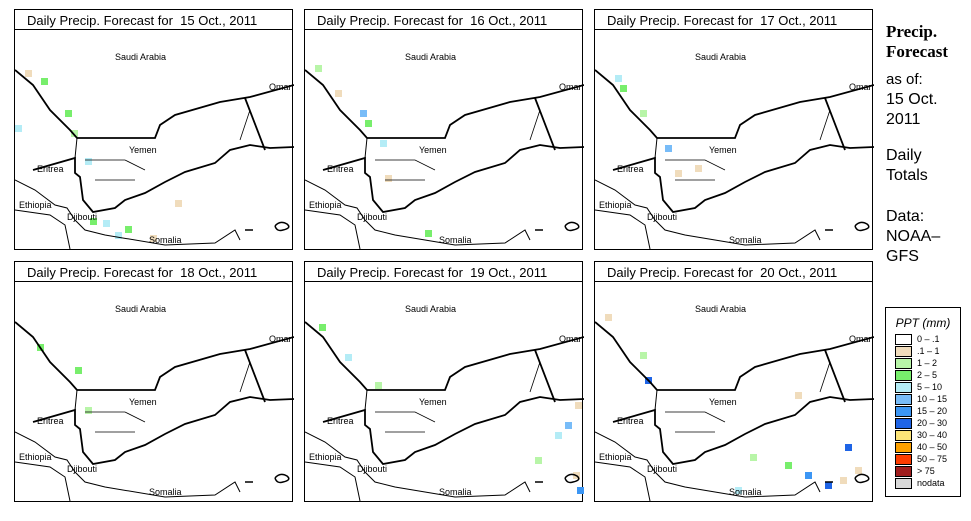 Image resolution: width=971 pixels, height=521 pixels. Describe the element at coordinates (912, 99) in the screenshot. I see `date-line-1: 15 Oct.` at that location.